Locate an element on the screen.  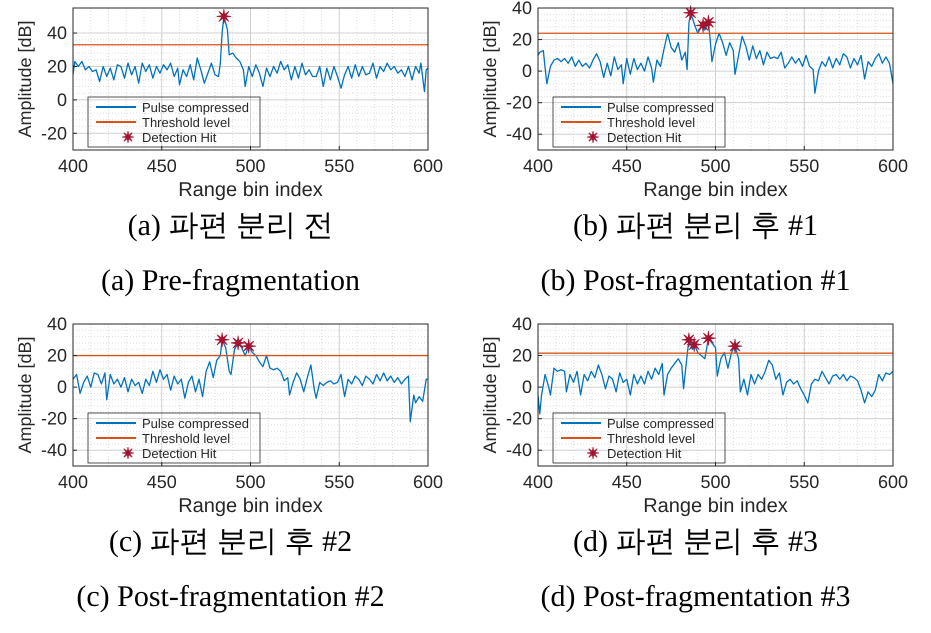
text: (c) 파편 분리 후 #2 is located at coordinates (230, 541).